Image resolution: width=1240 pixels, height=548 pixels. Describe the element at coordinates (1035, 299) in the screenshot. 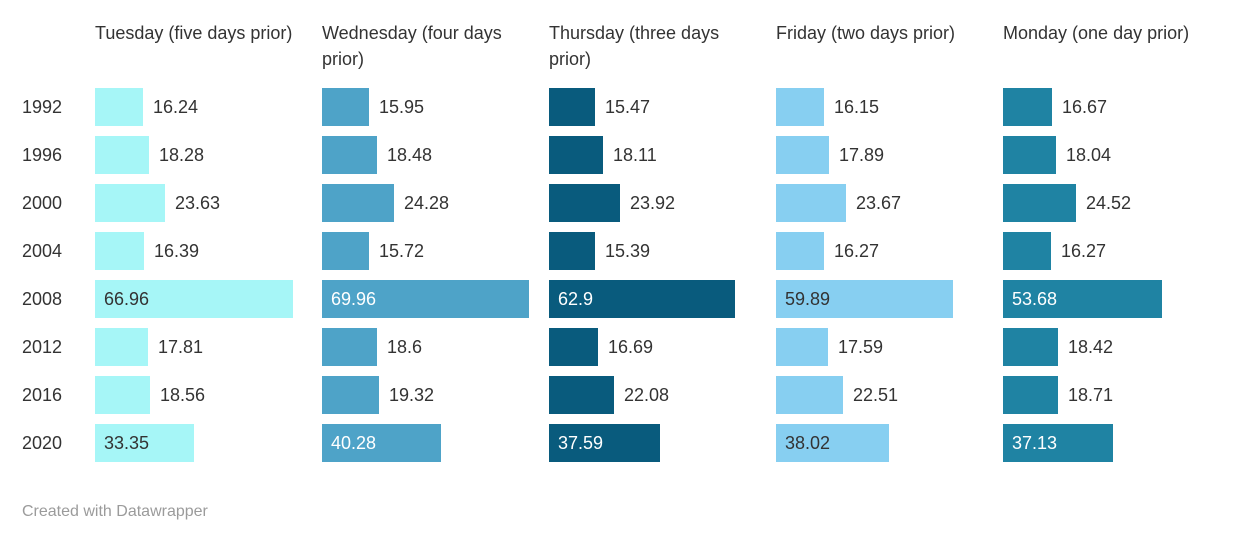

I see `bar-value-label: 53.68` at that location.